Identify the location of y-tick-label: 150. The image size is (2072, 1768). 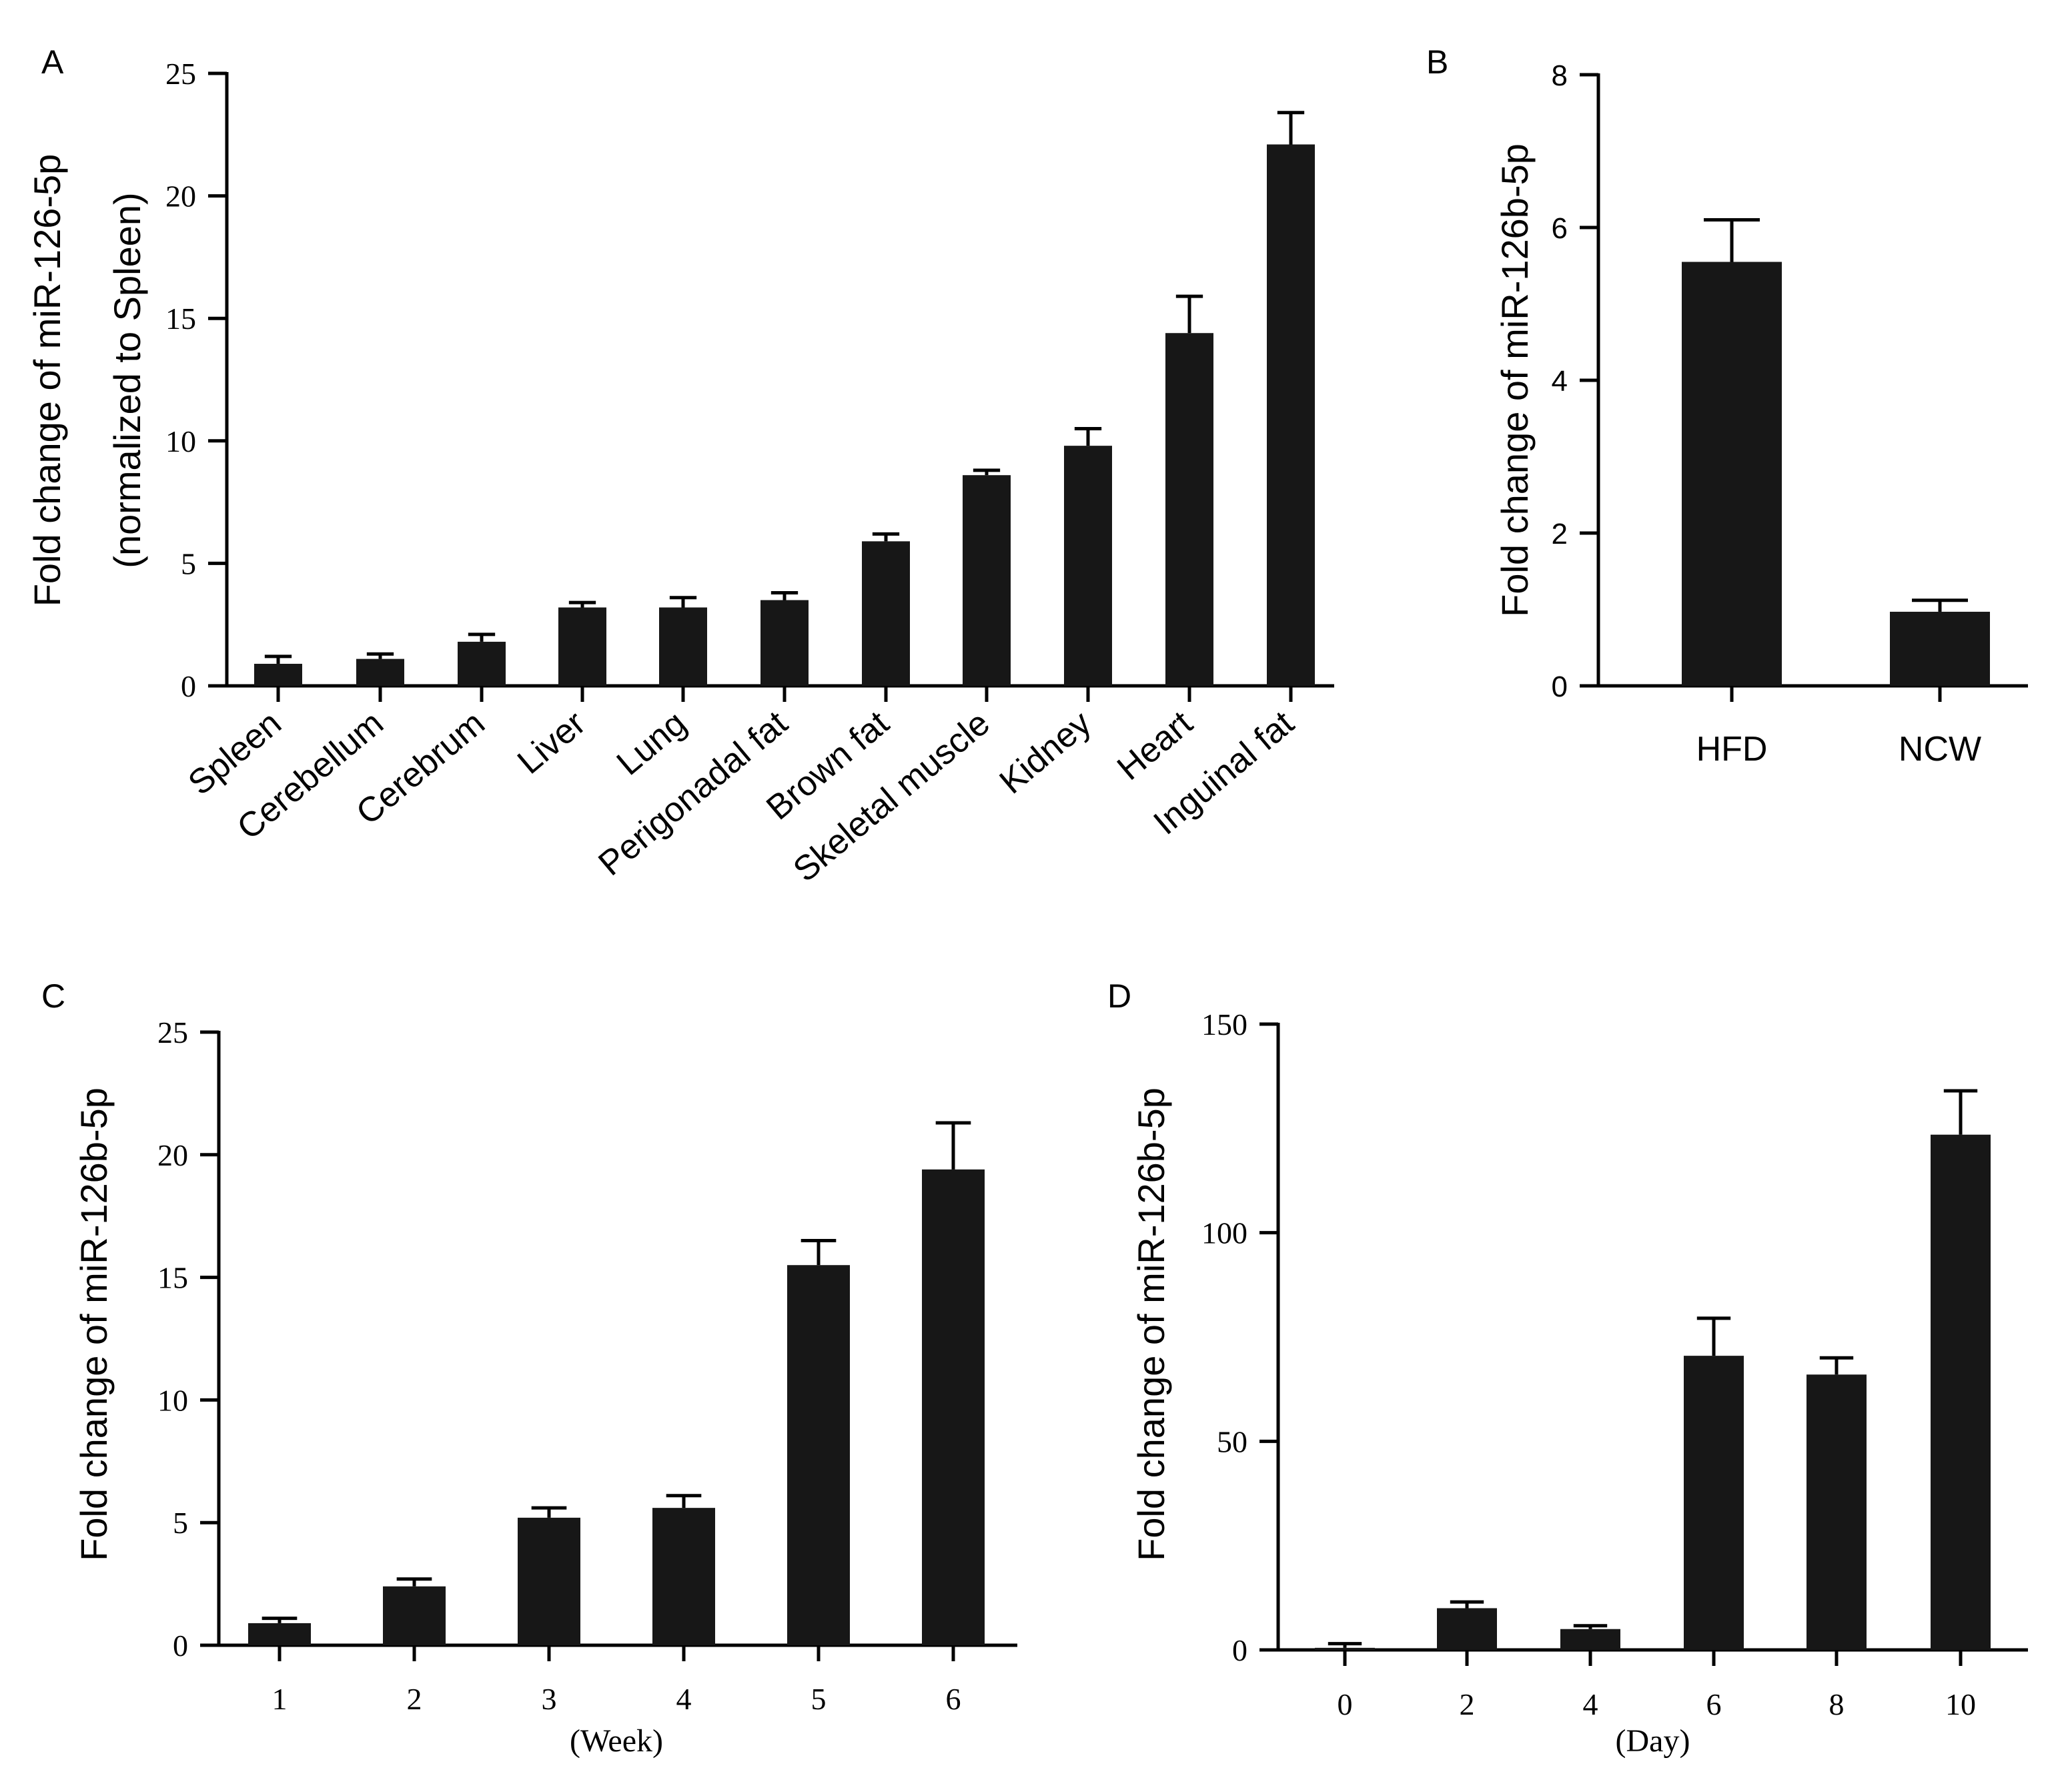
(1224, 1024).